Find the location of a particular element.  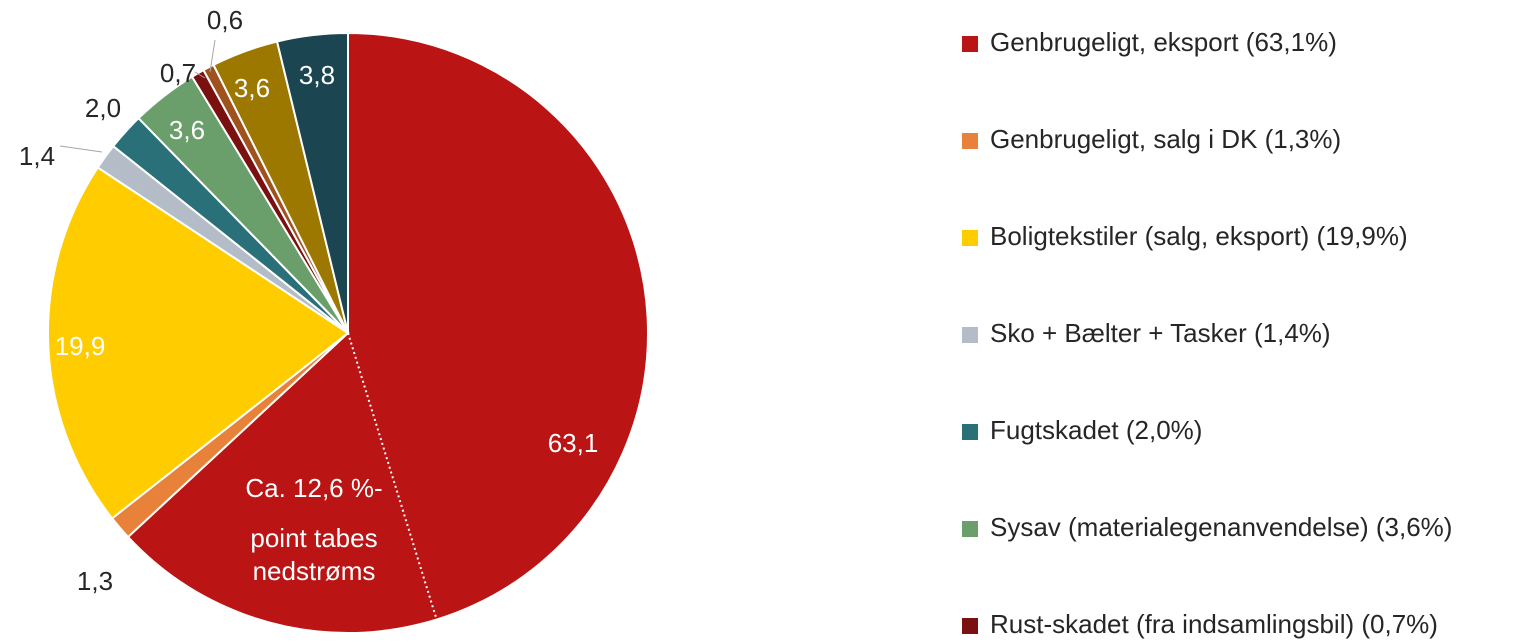

legend-label: Fugtskadet (2,0%) is located at coordinates (1096, 430).